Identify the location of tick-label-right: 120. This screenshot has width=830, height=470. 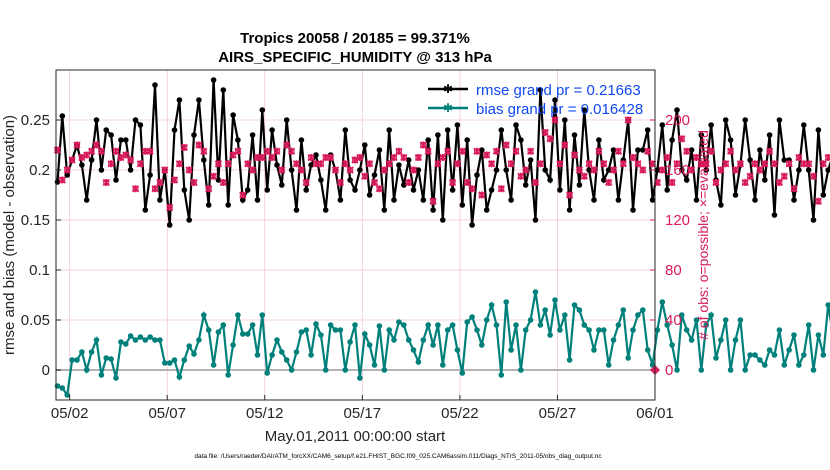
(677, 220).